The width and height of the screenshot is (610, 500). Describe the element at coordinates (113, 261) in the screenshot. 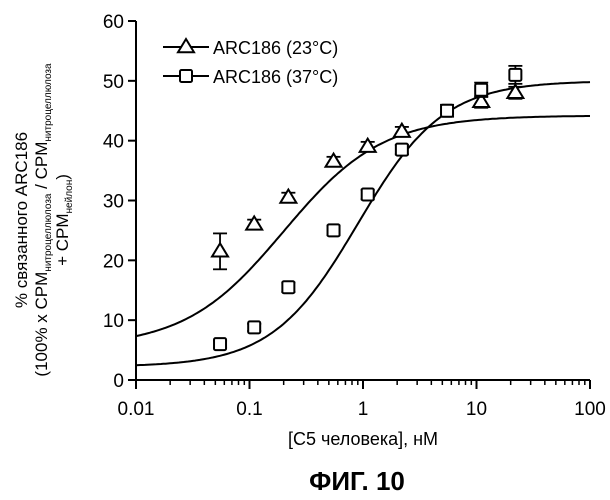

I see `y-tick-label: 20` at that location.